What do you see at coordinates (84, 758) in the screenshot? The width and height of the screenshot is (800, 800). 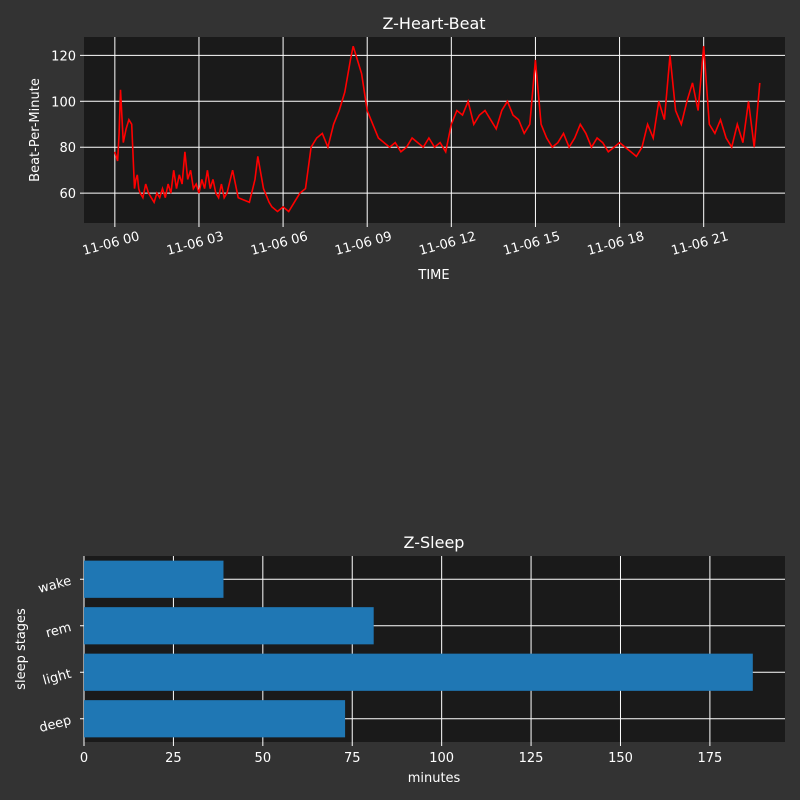 I see `sleep-x-tick-label: 0` at bounding box center [84, 758].